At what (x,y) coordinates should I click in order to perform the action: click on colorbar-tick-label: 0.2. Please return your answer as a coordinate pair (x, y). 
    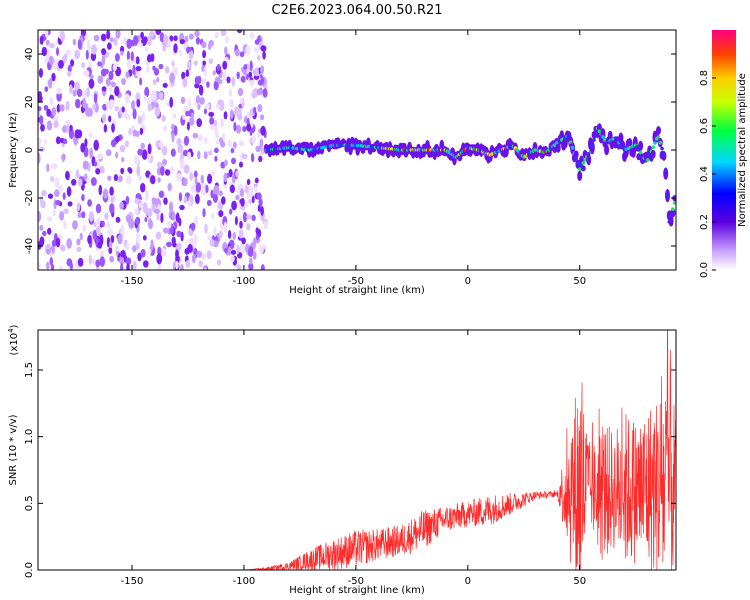
    Looking at the image, I should click on (704, 222).